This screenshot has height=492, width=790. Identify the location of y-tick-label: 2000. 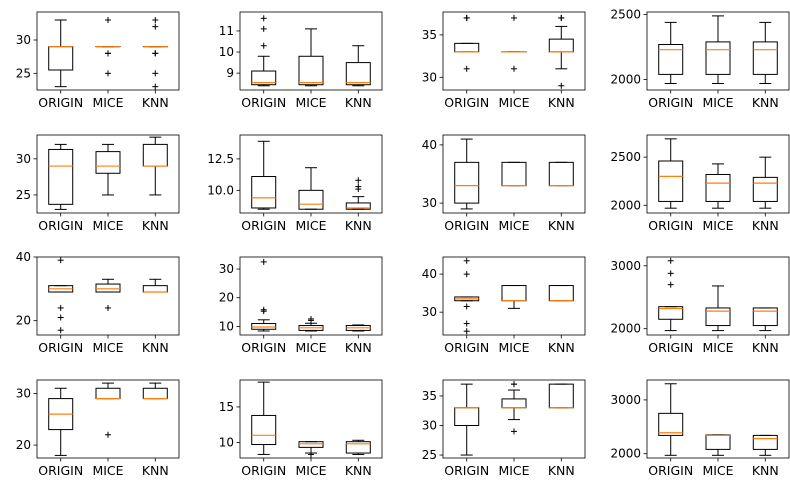
(625, 454).